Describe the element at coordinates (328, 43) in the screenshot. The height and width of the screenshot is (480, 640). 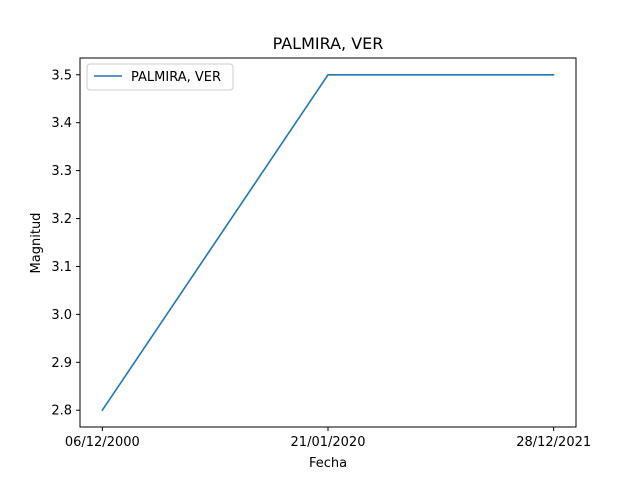
I see `chart-title: PALMIRA, VER` at that location.